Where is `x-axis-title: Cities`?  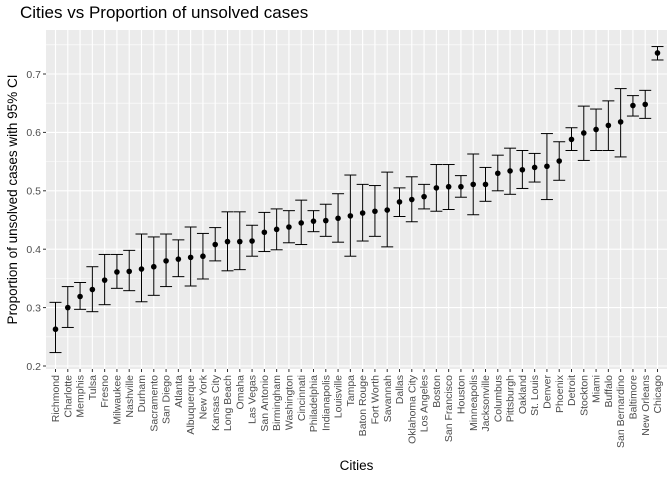
x-axis-title: Cities is located at coordinates (357, 465).